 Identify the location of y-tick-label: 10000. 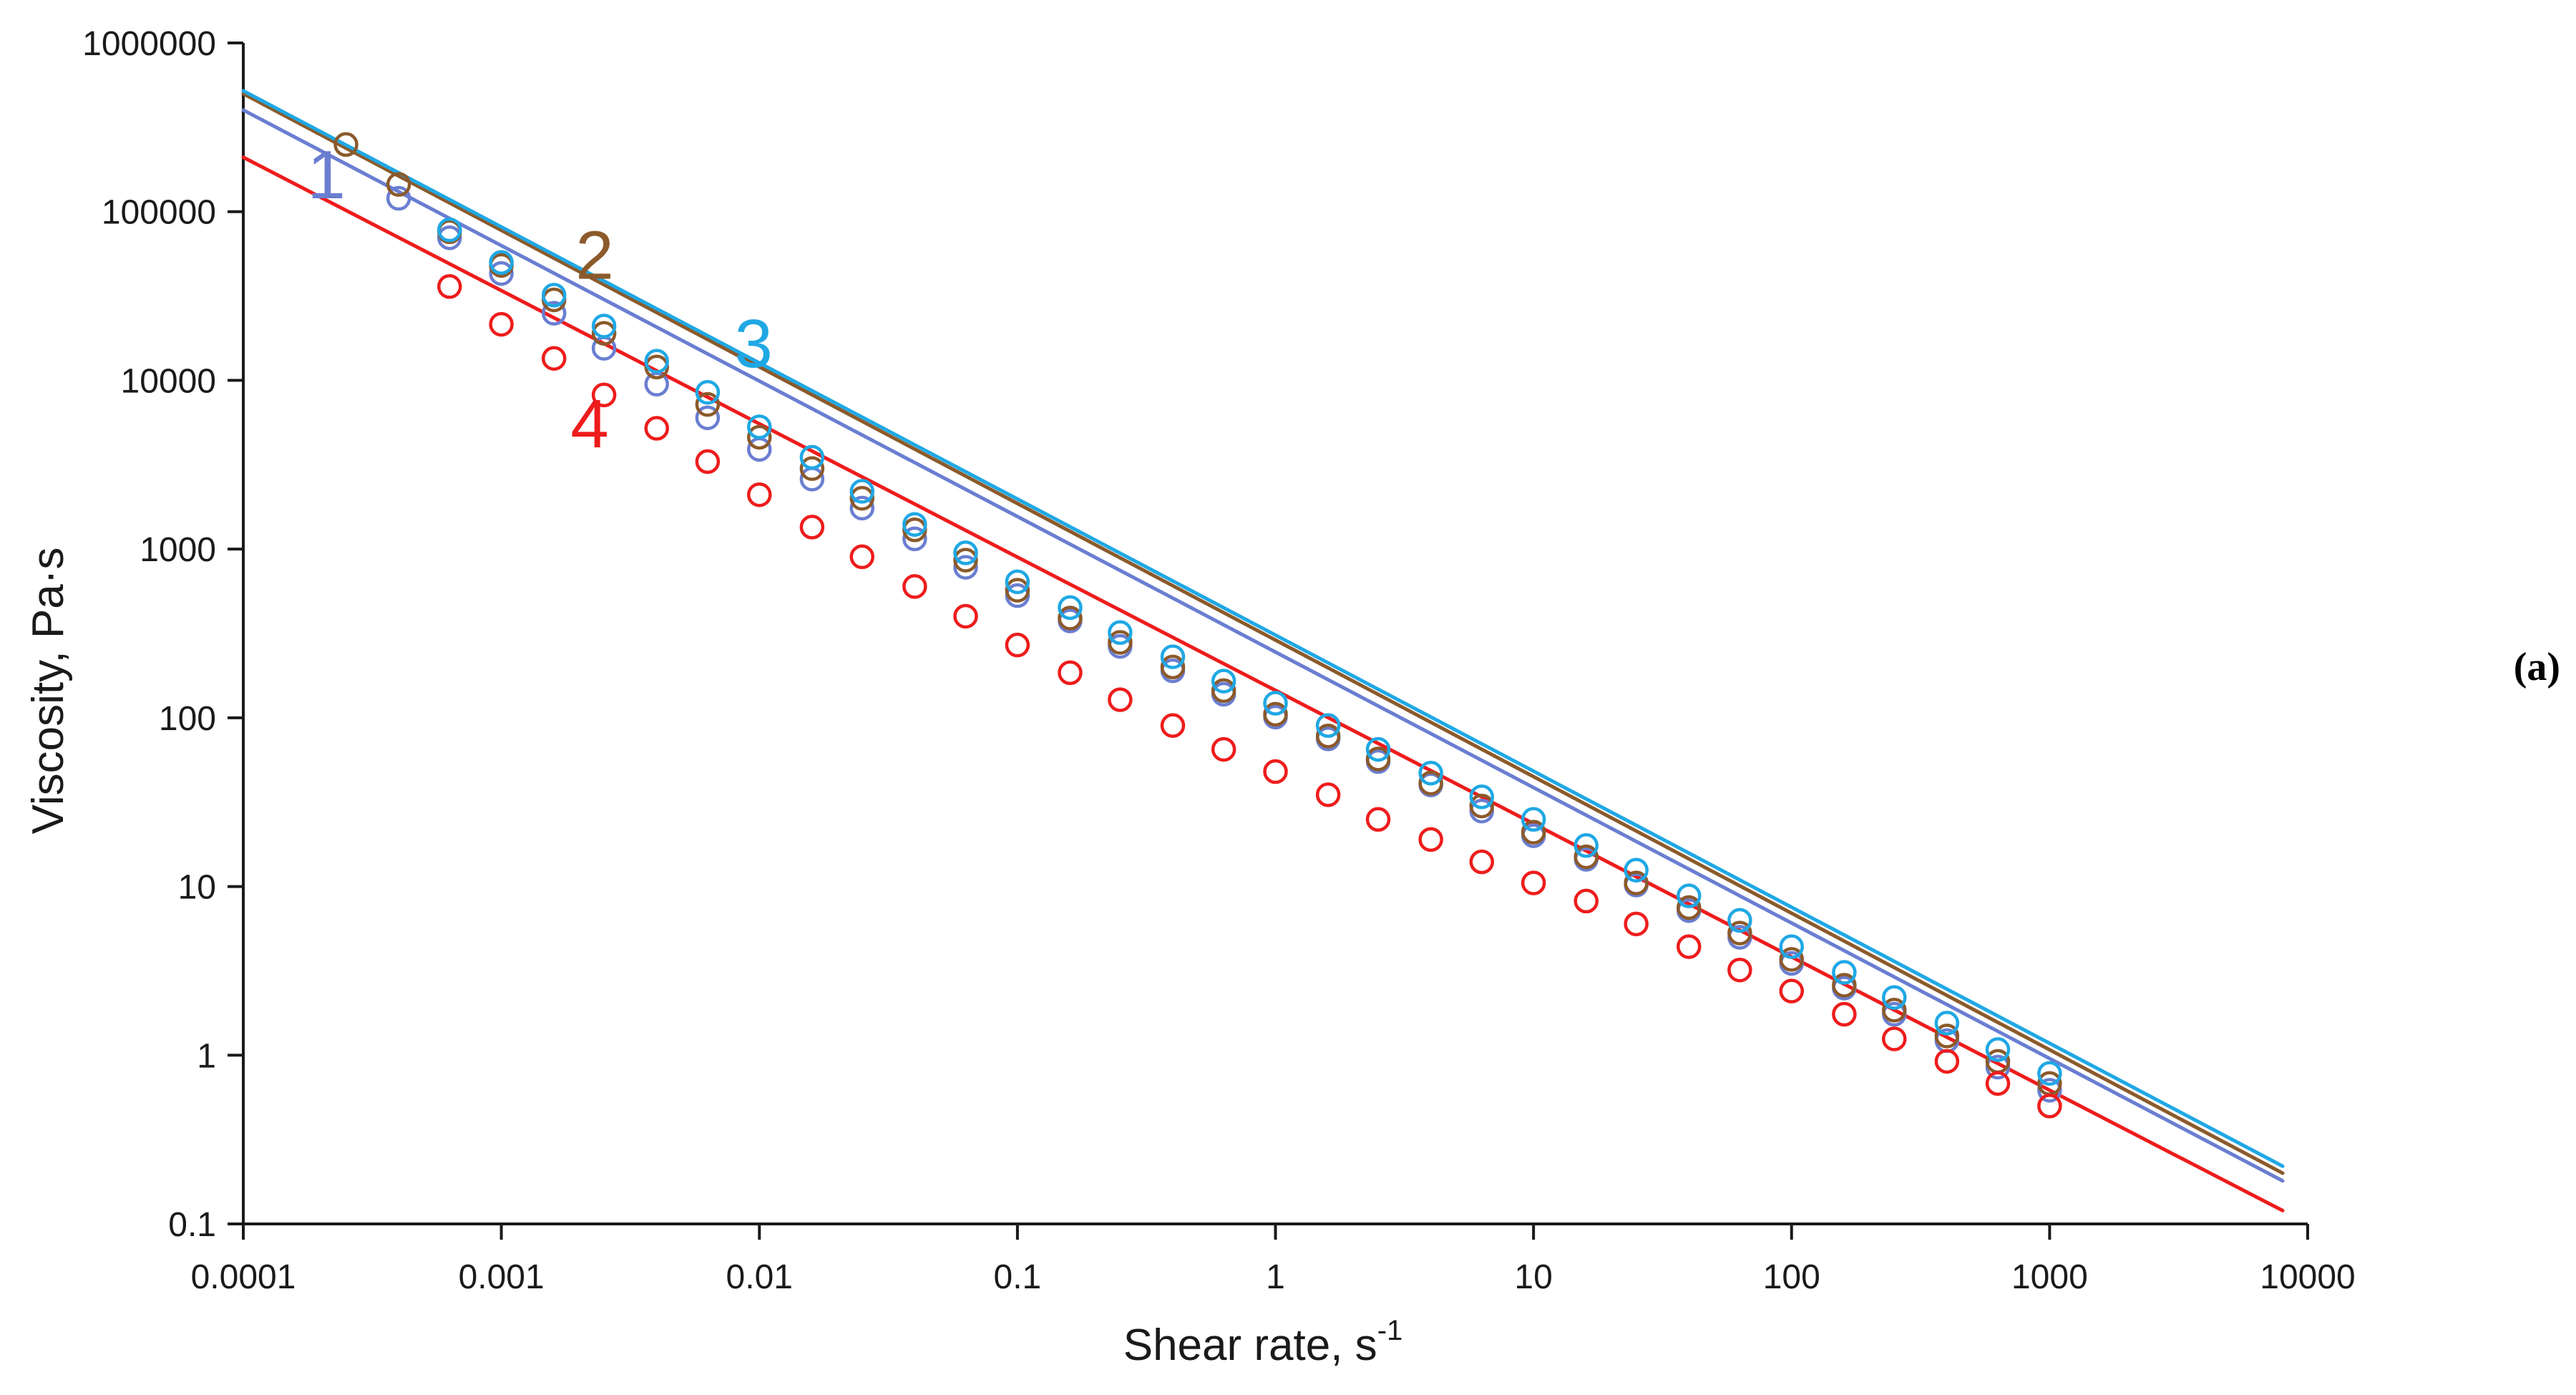
(168, 381).